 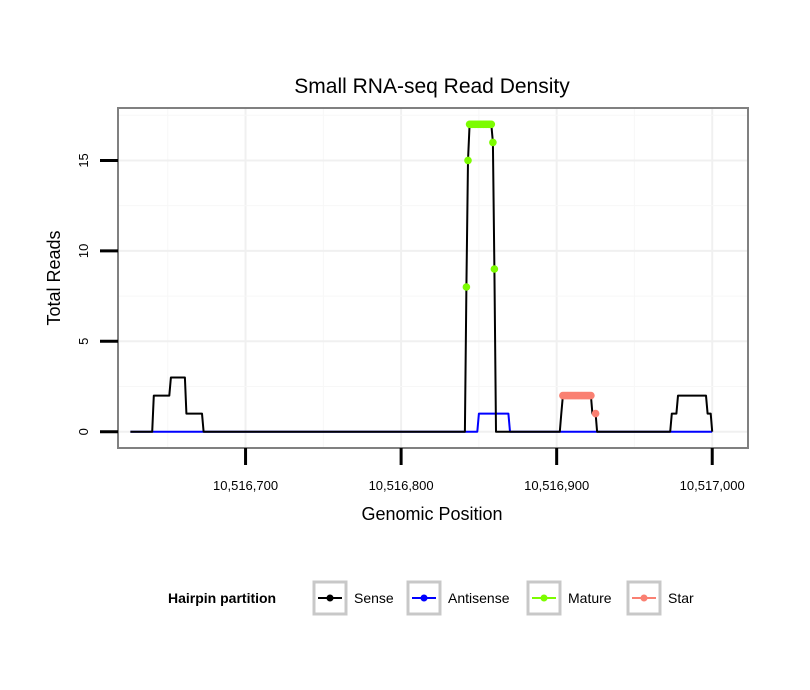 What do you see at coordinates (712, 485) in the screenshot?
I see `x-tick-label: 10,517,000` at bounding box center [712, 485].